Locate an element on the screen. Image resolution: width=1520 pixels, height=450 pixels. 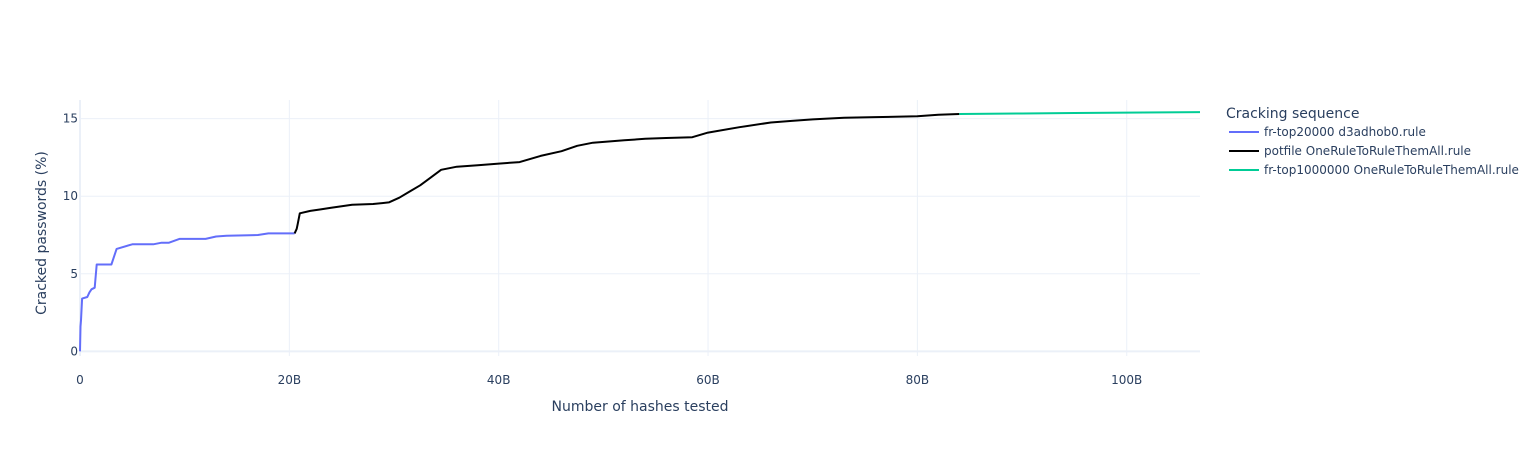
x-tick-label: 40B is located at coordinates (499, 380).